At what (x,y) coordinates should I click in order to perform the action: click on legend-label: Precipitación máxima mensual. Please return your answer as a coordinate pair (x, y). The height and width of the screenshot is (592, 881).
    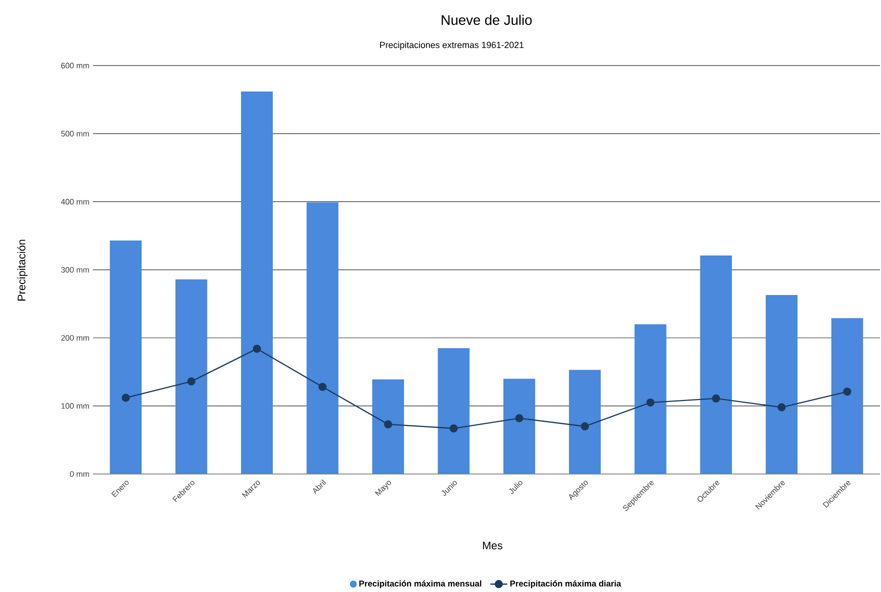
    Looking at the image, I should click on (420, 584).